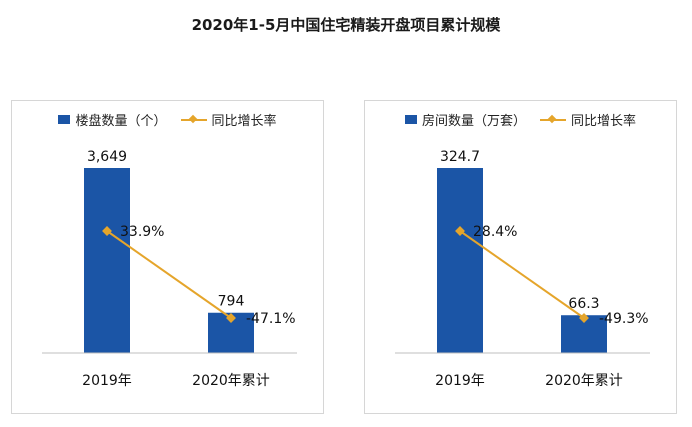 The height and width of the screenshot is (427, 692). Describe the element at coordinates (583, 304) in the screenshot. I see `bar-value-label-1: 66.3` at that location.